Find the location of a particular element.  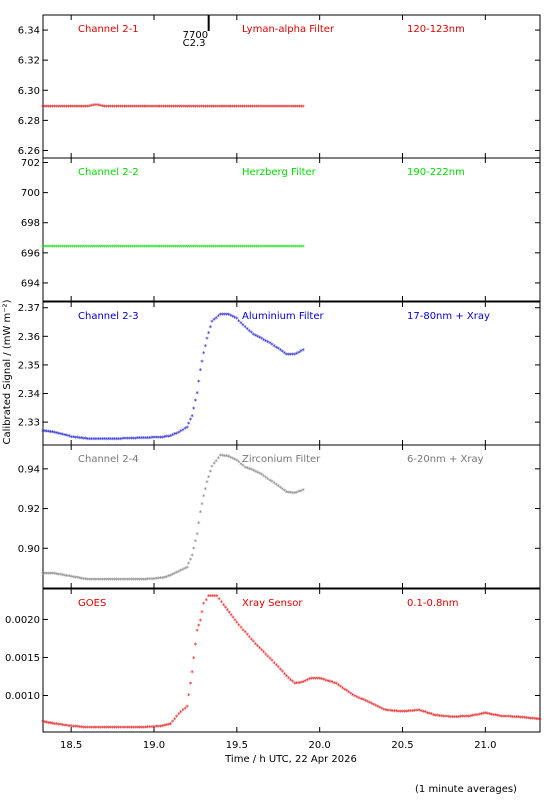

y-tick-label: 6.32 is located at coordinates (29, 61).